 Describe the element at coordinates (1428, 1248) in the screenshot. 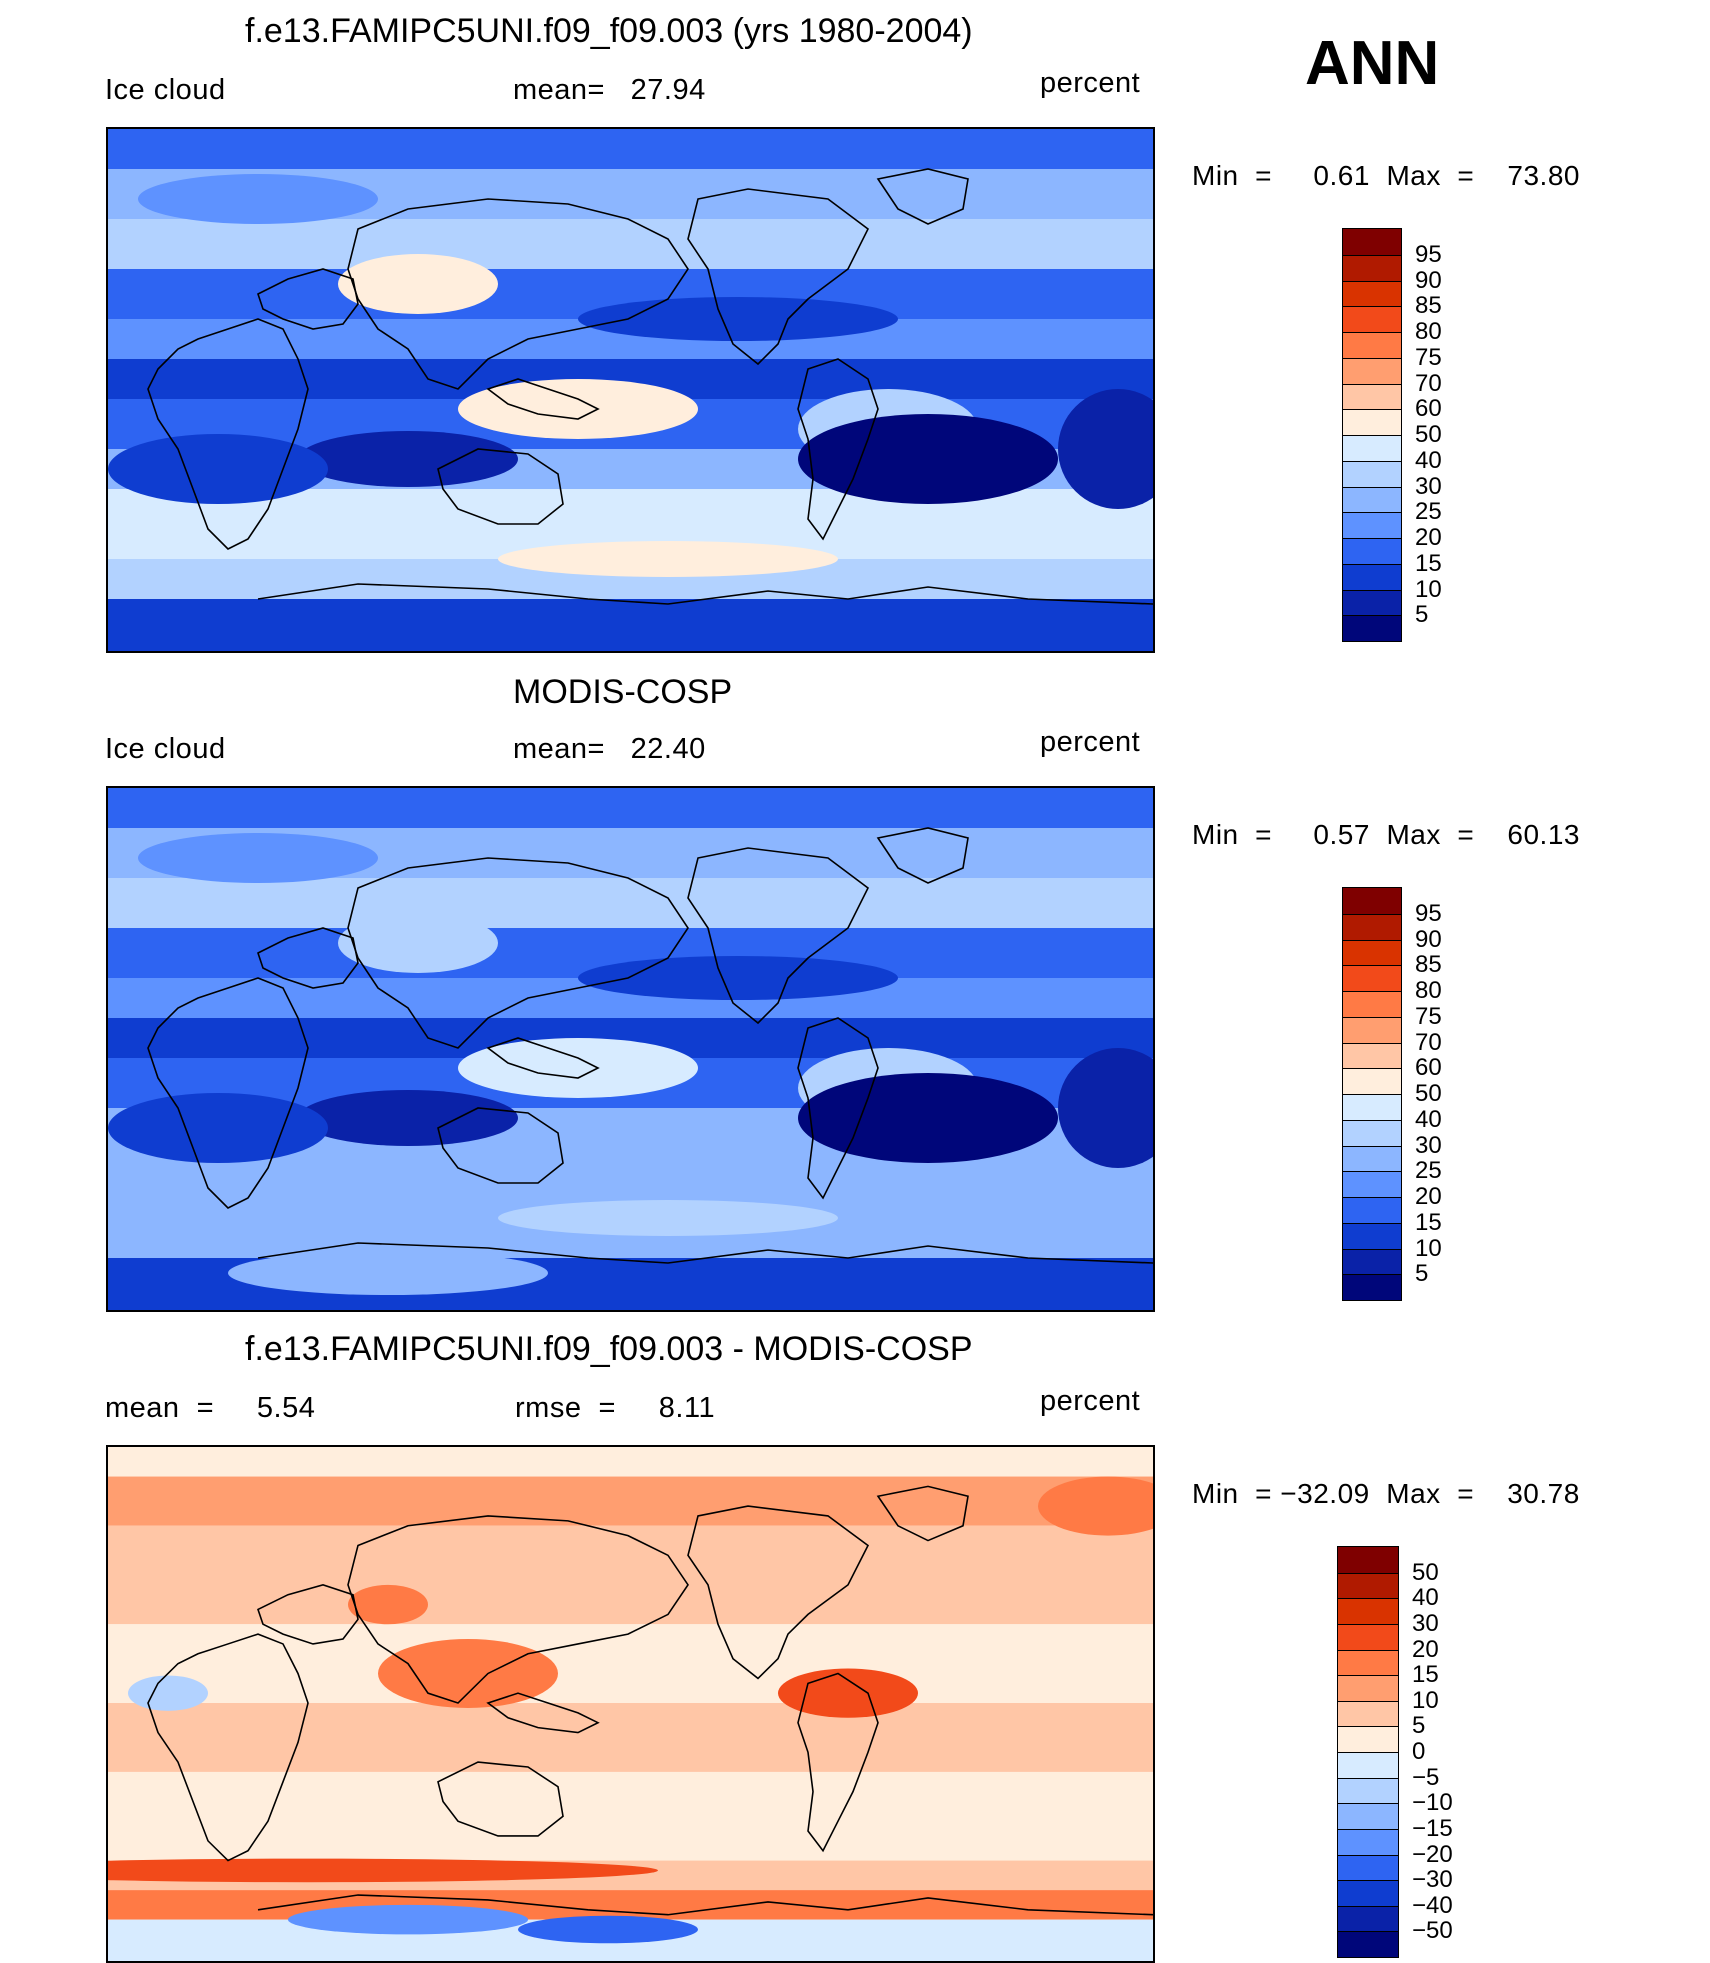

I see `colorbar-tick-label: 10` at that location.